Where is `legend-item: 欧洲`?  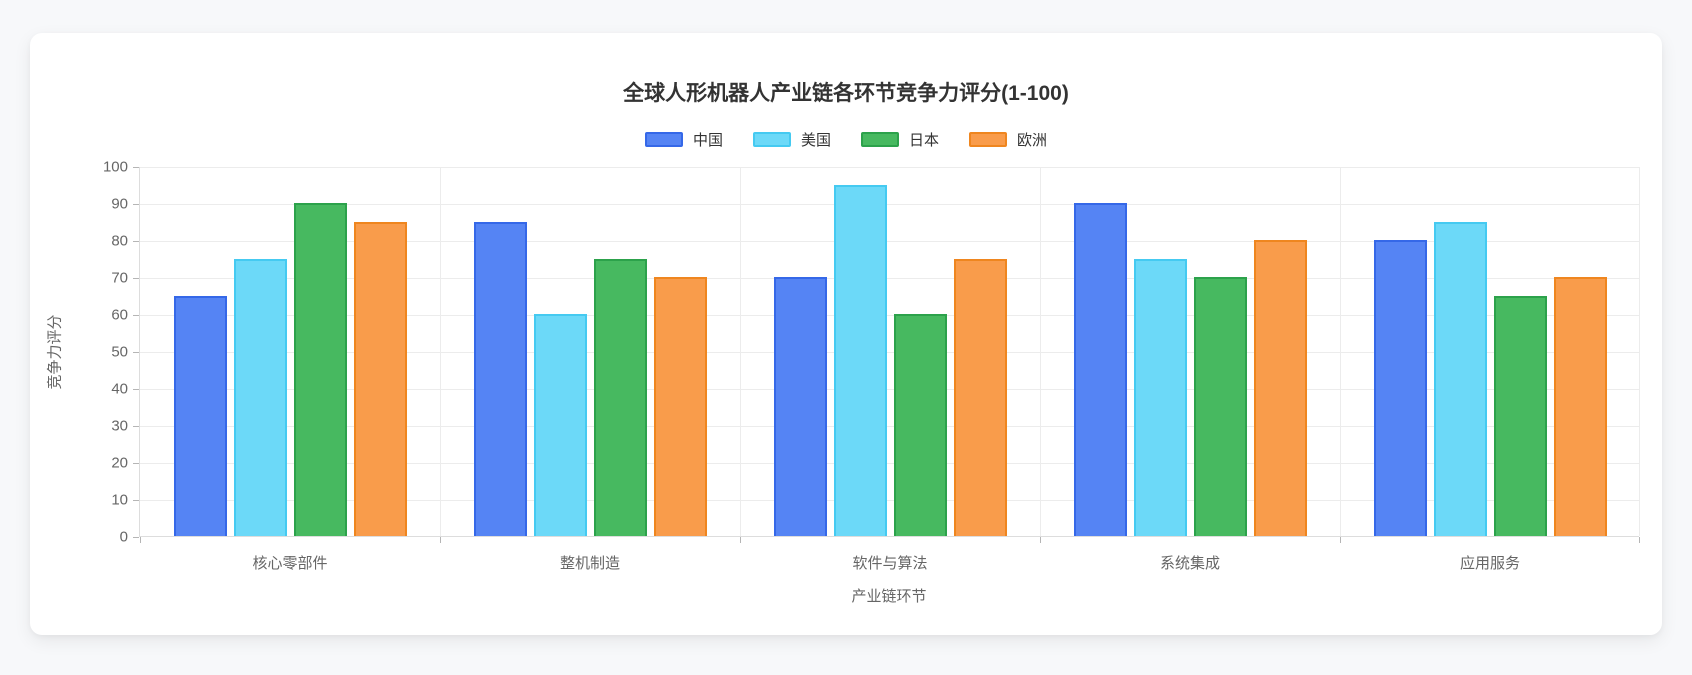
legend-item: 欧洲 is located at coordinates (1008, 139).